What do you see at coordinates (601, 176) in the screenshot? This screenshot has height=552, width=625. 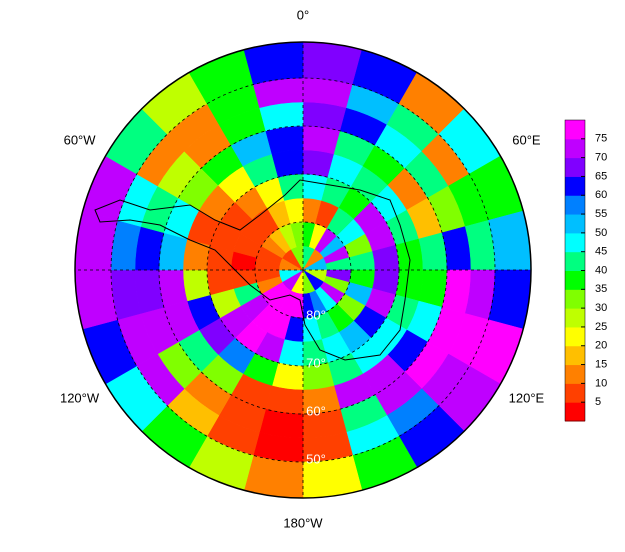 I see `colorbar-tick-label: 65` at bounding box center [601, 176].